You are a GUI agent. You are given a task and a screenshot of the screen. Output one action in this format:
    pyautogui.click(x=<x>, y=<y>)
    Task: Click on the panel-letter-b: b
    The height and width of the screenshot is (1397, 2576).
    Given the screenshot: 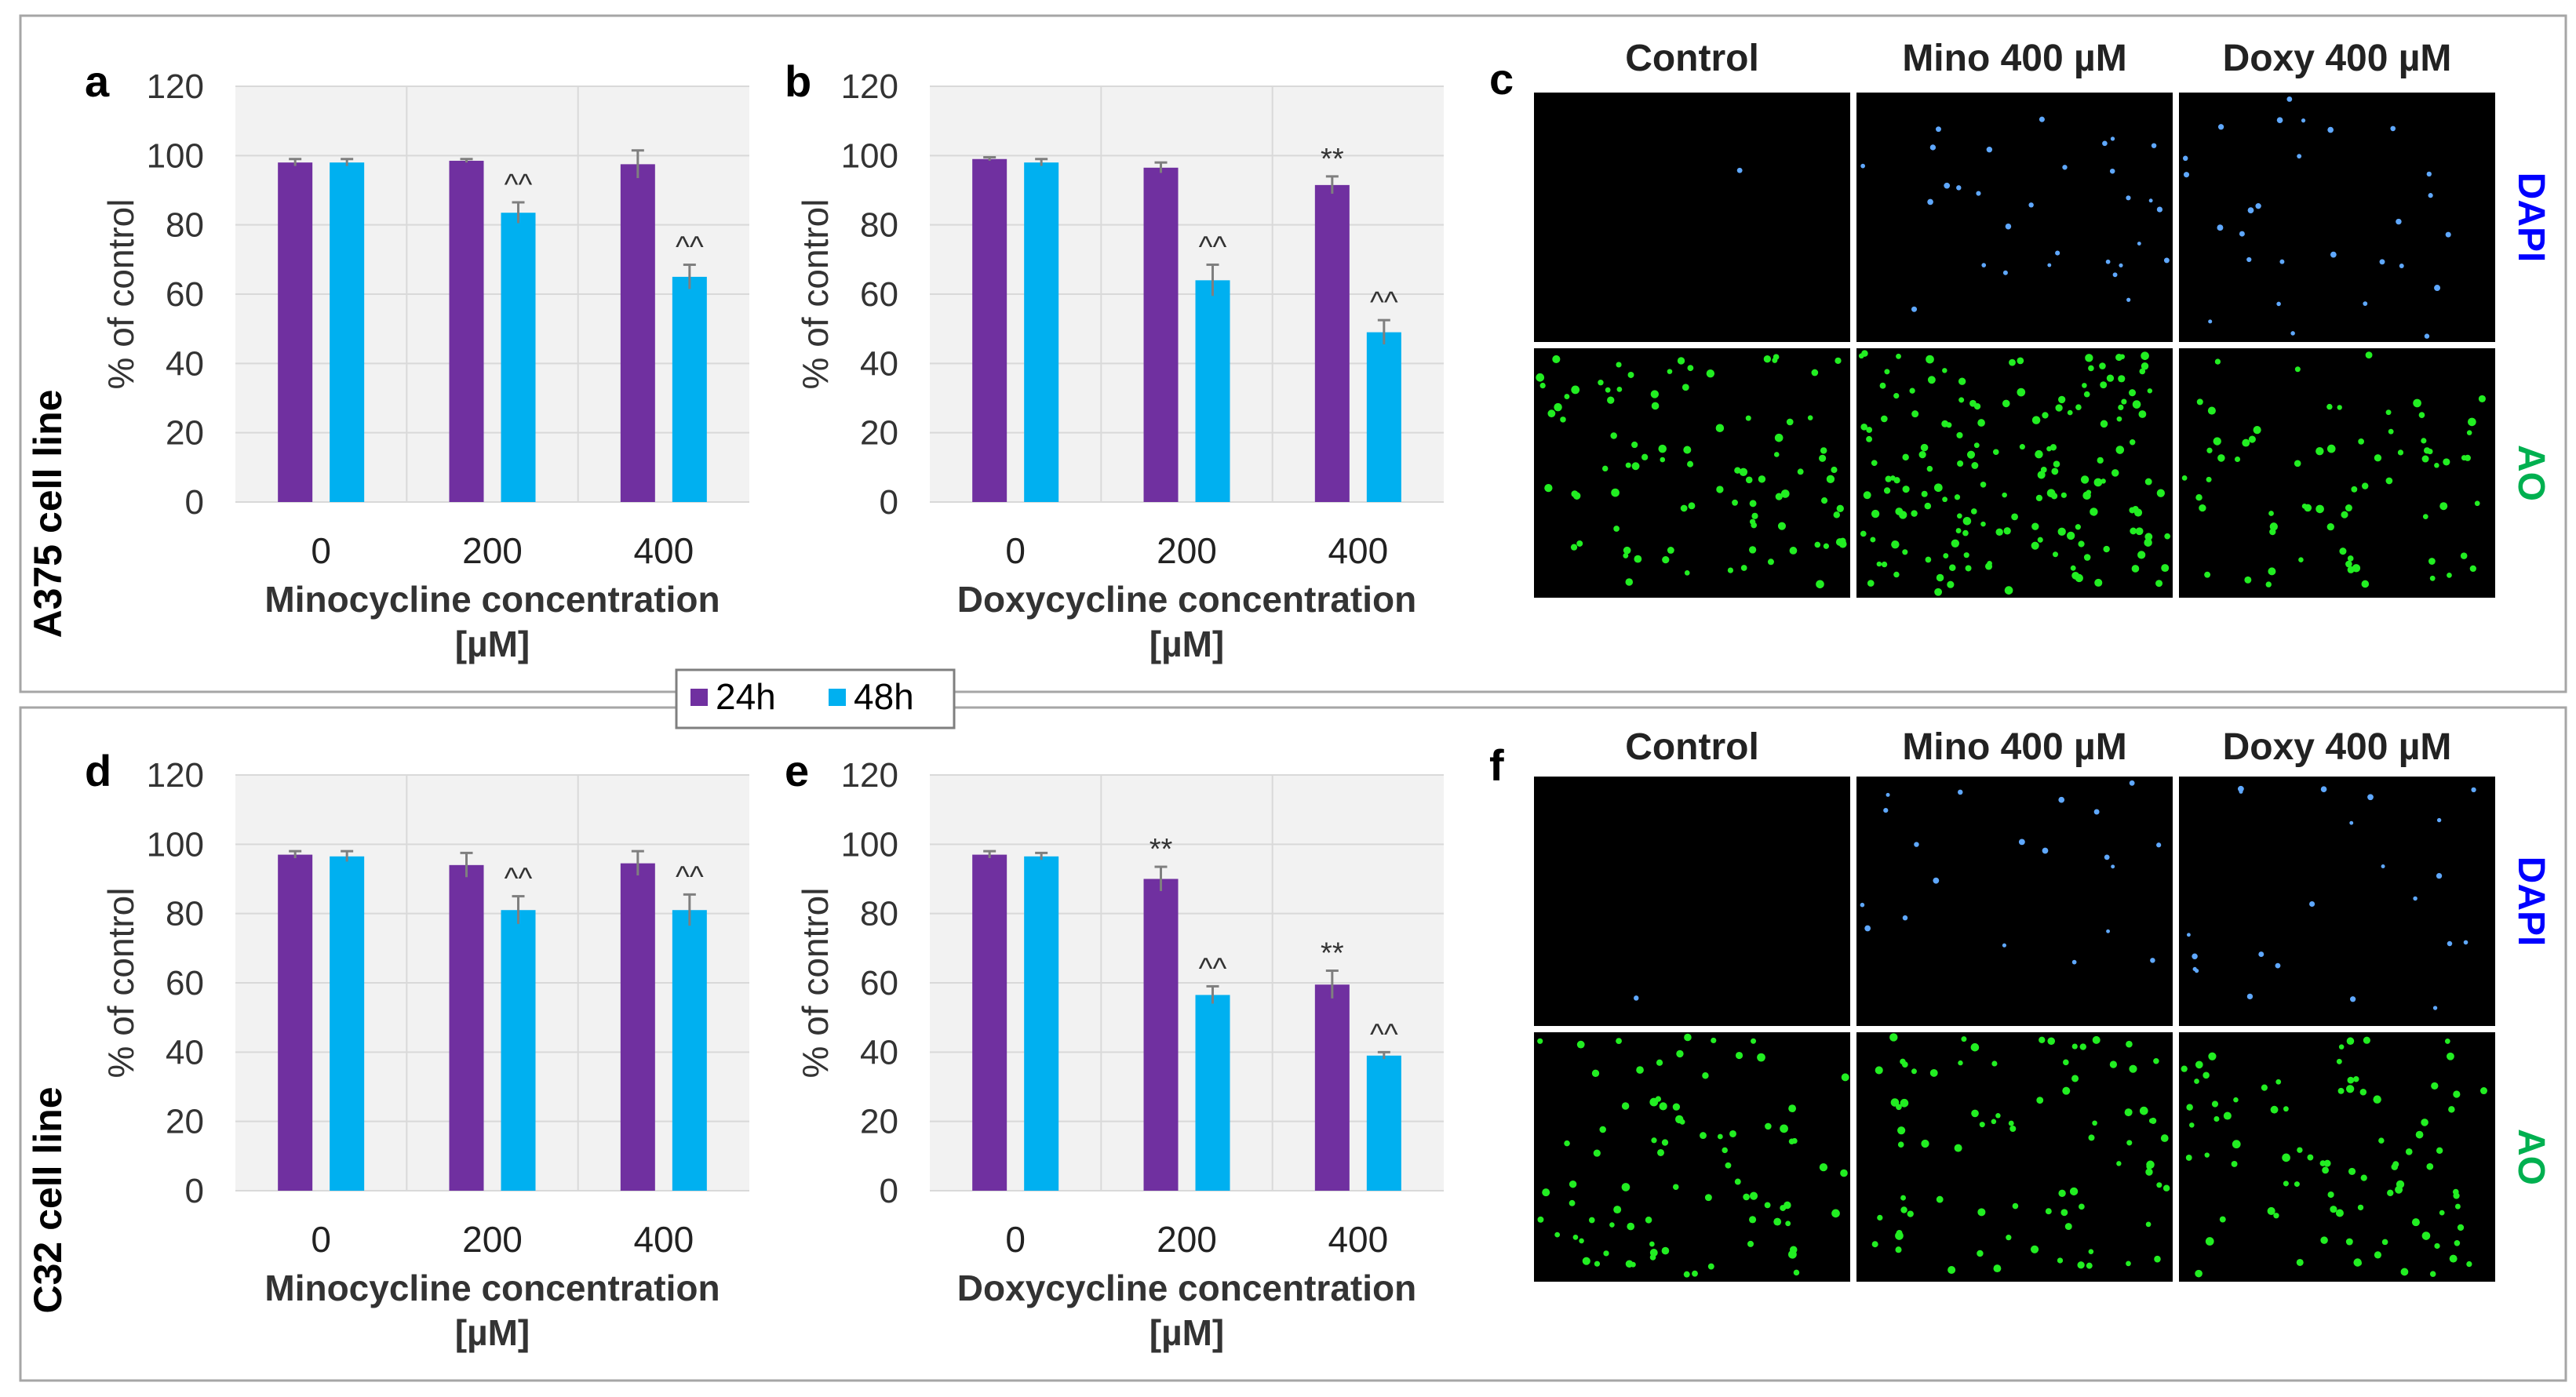 What is the action you would take?
    pyautogui.click(x=798, y=81)
    